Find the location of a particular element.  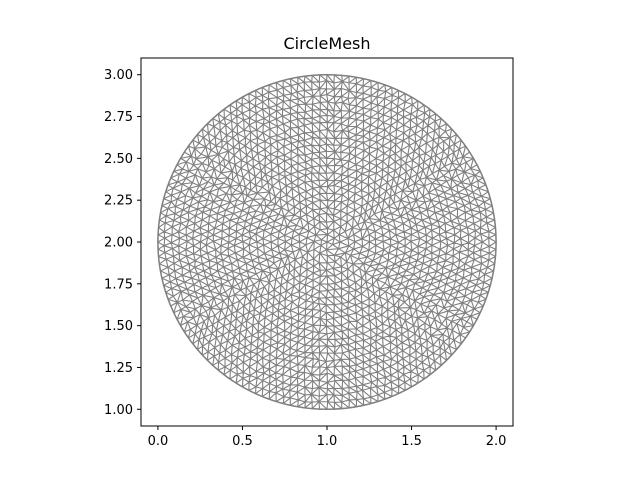

y-tick-label: 2.75 is located at coordinates (118, 117).